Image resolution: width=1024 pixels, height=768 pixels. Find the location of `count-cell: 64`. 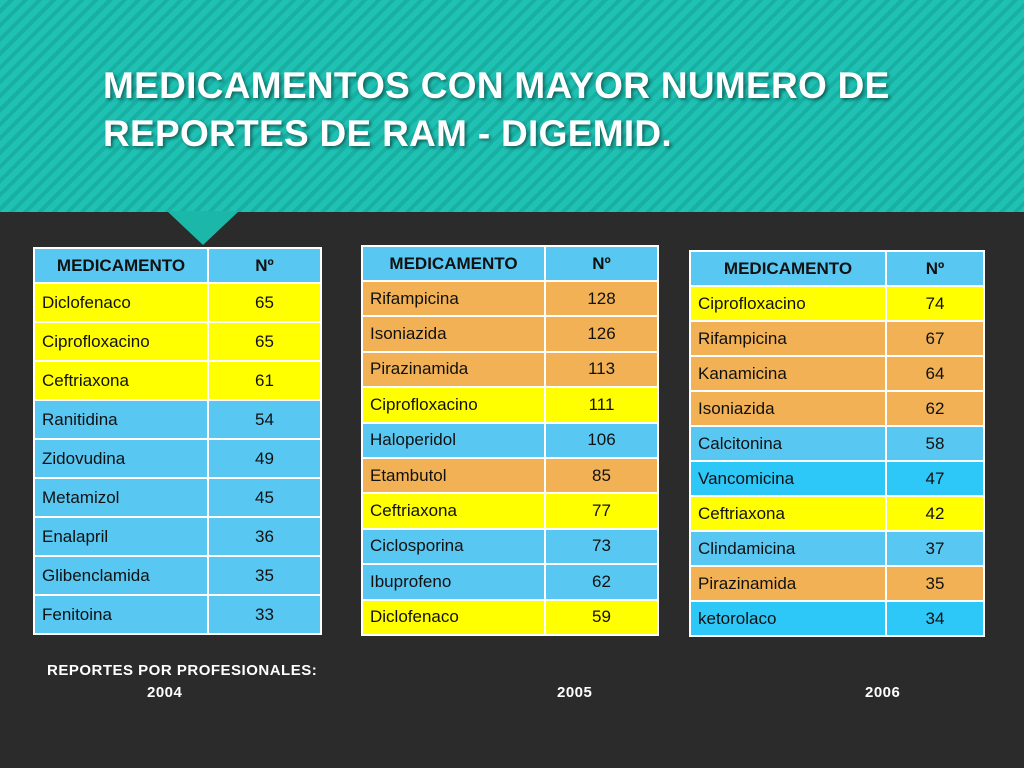

count-cell: 64 is located at coordinates (935, 373).